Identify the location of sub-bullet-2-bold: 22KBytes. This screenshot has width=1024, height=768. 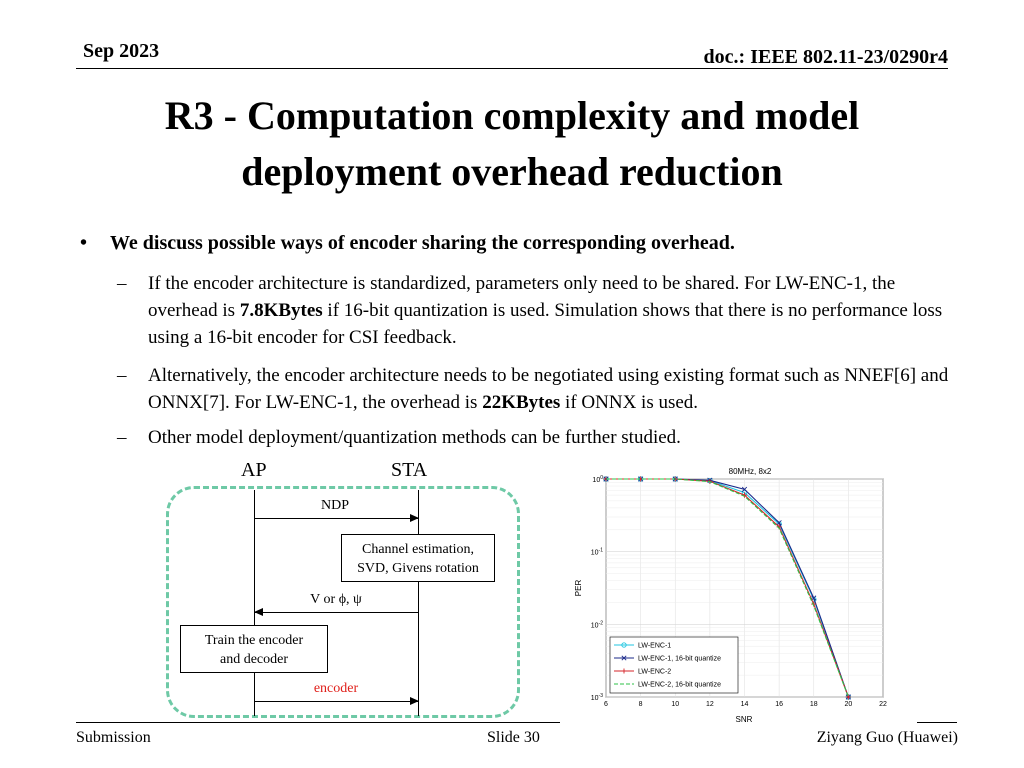
(521, 402).